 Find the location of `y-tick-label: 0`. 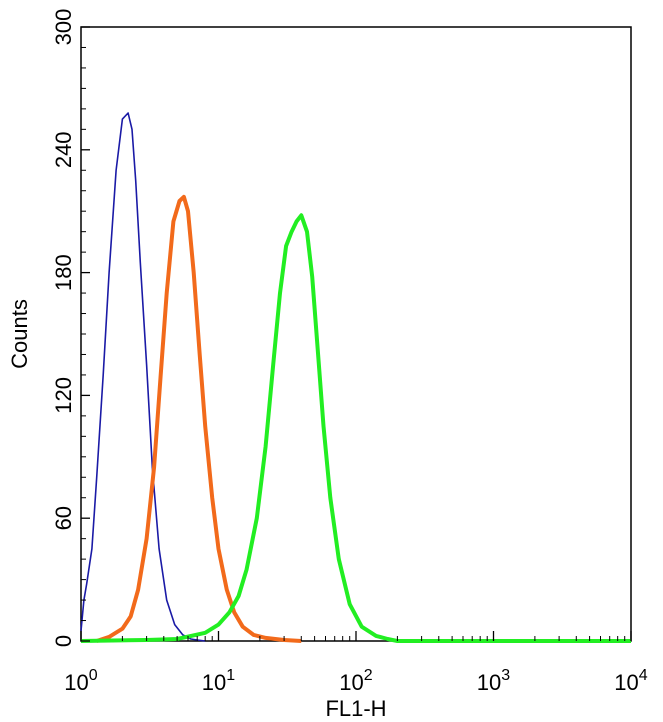

y-tick-label: 0 is located at coordinates (63, 641).